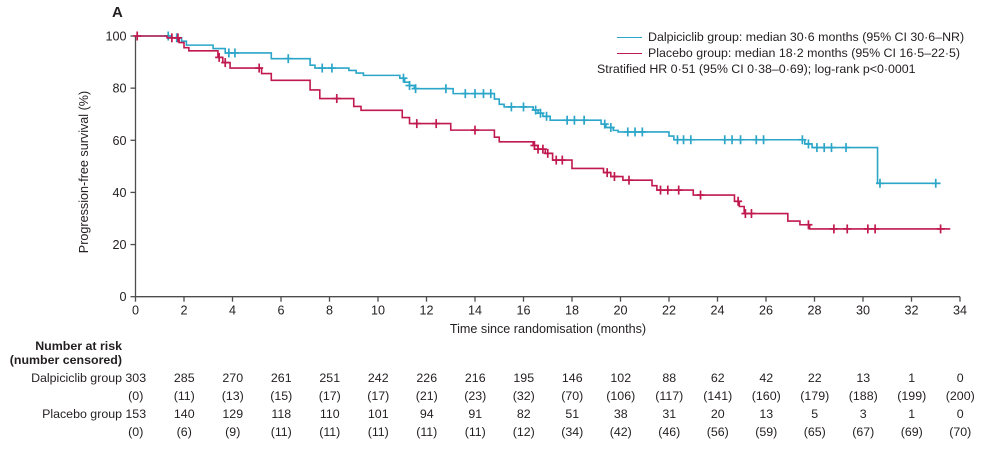 This screenshot has width=982, height=457. I want to click on censored-count-cell: (15), so click(281, 396).